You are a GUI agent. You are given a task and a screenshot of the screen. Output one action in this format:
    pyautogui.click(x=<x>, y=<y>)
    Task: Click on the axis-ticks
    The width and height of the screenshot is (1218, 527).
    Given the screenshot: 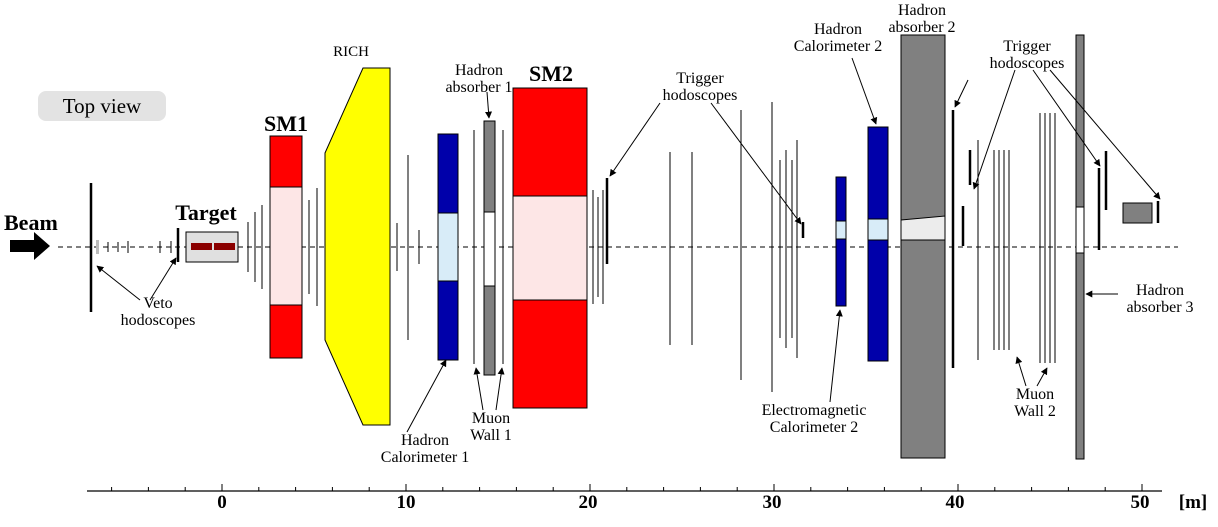 What is the action you would take?
    pyautogui.click(x=627, y=487)
    